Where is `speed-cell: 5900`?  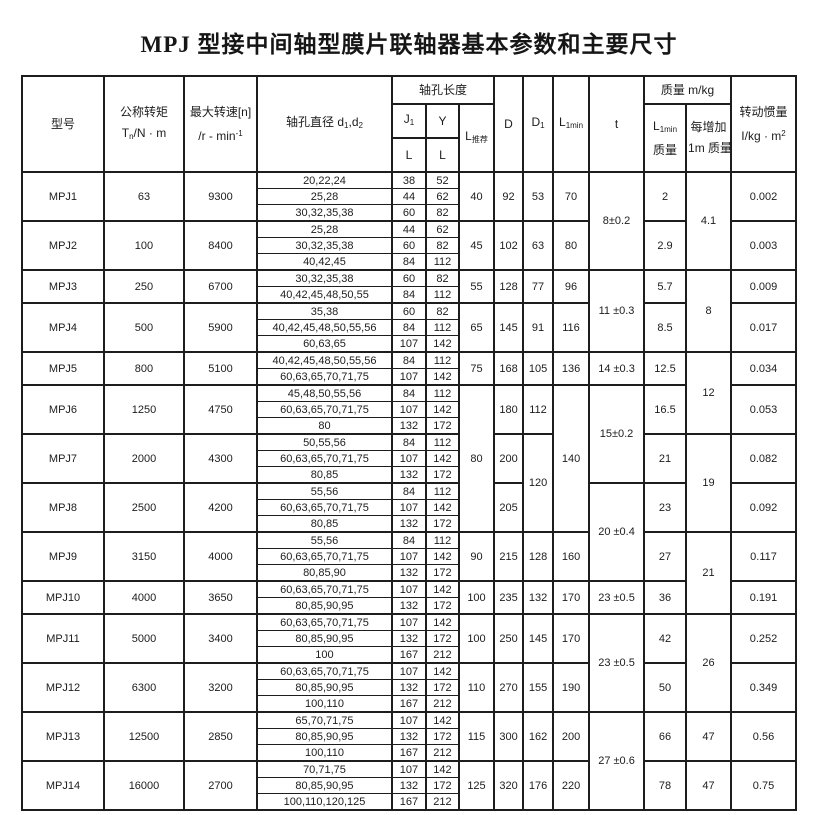
speed-cell: 5900 is located at coordinates (220, 327).